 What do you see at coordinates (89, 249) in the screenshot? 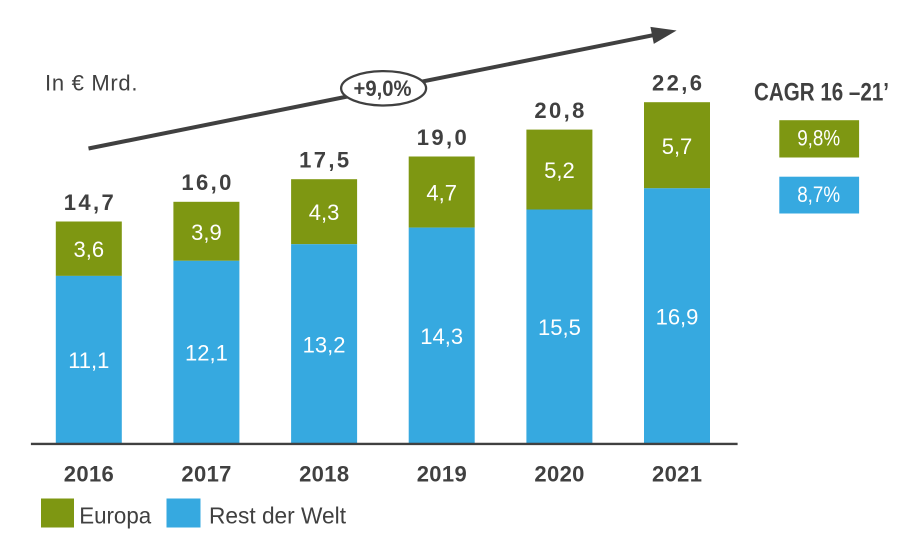
I see `svg-text: 3,6` at bounding box center [89, 249].